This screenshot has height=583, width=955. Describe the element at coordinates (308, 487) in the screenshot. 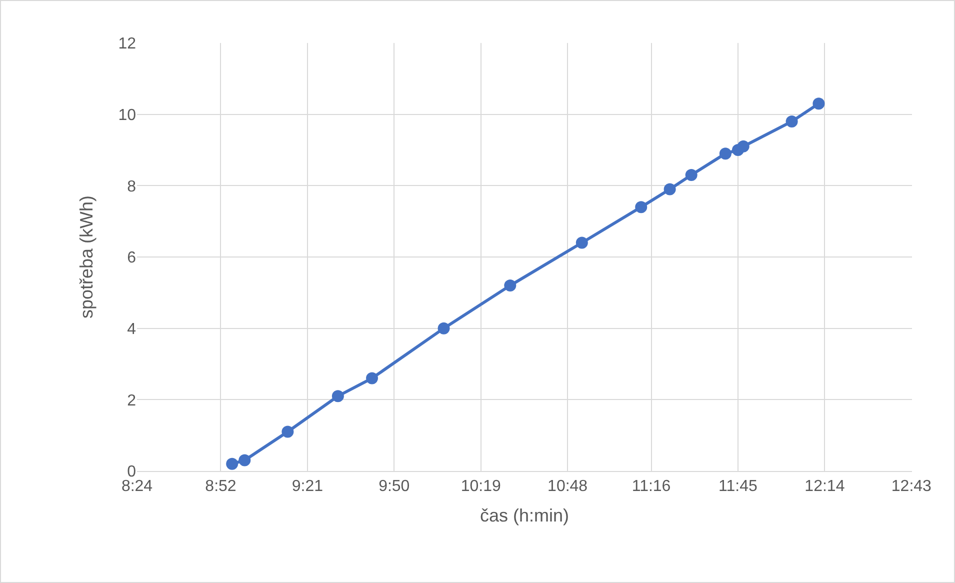

I see `x-tick-label: 9:21` at that location.